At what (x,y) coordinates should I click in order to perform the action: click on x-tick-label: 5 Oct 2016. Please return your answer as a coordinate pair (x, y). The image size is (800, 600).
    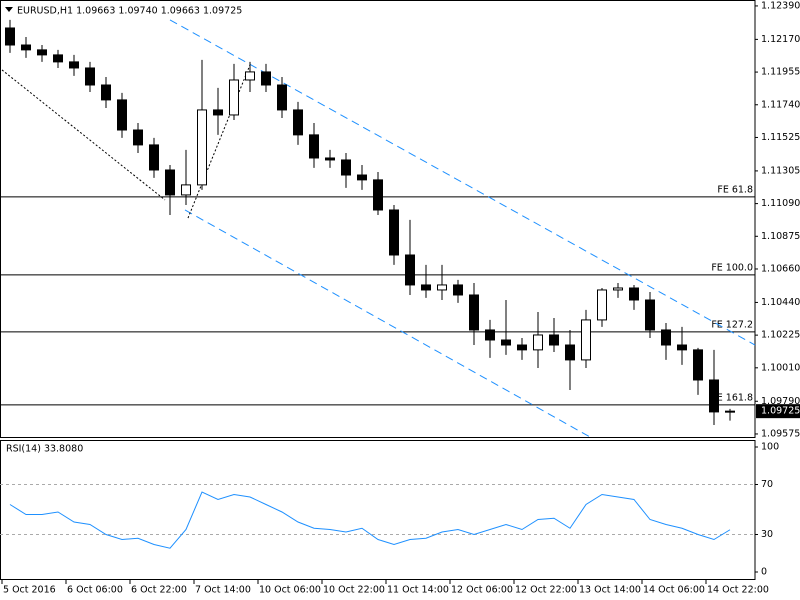
    Looking at the image, I should click on (29, 590).